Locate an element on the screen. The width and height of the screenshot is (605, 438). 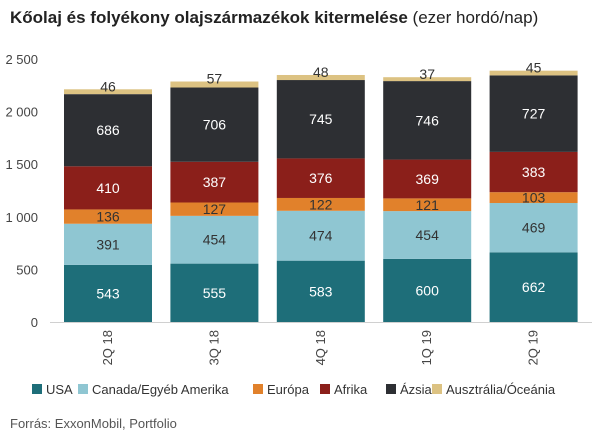
data-label: 121 is located at coordinates (428, 205).